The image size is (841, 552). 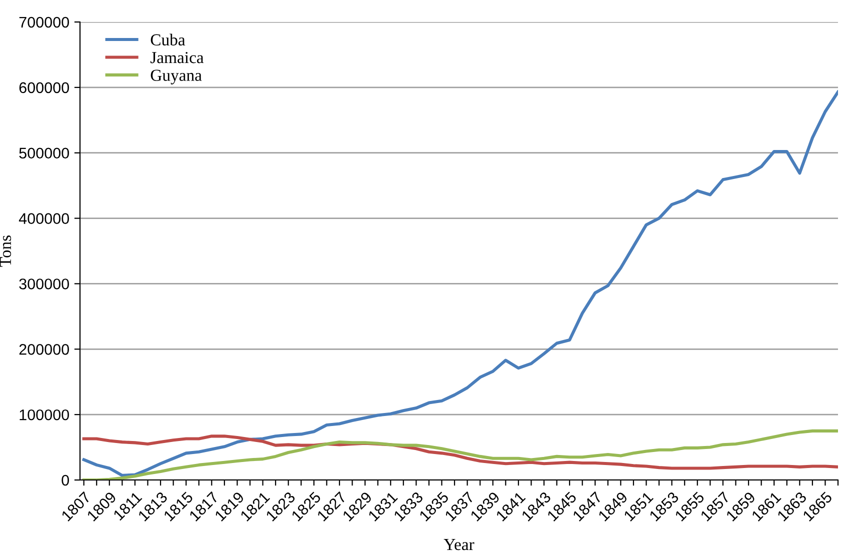 What do you see at coordinates (168, 40) in the screenshot?
I see `legend-label: Cuba` at bounding box center [168, 40].